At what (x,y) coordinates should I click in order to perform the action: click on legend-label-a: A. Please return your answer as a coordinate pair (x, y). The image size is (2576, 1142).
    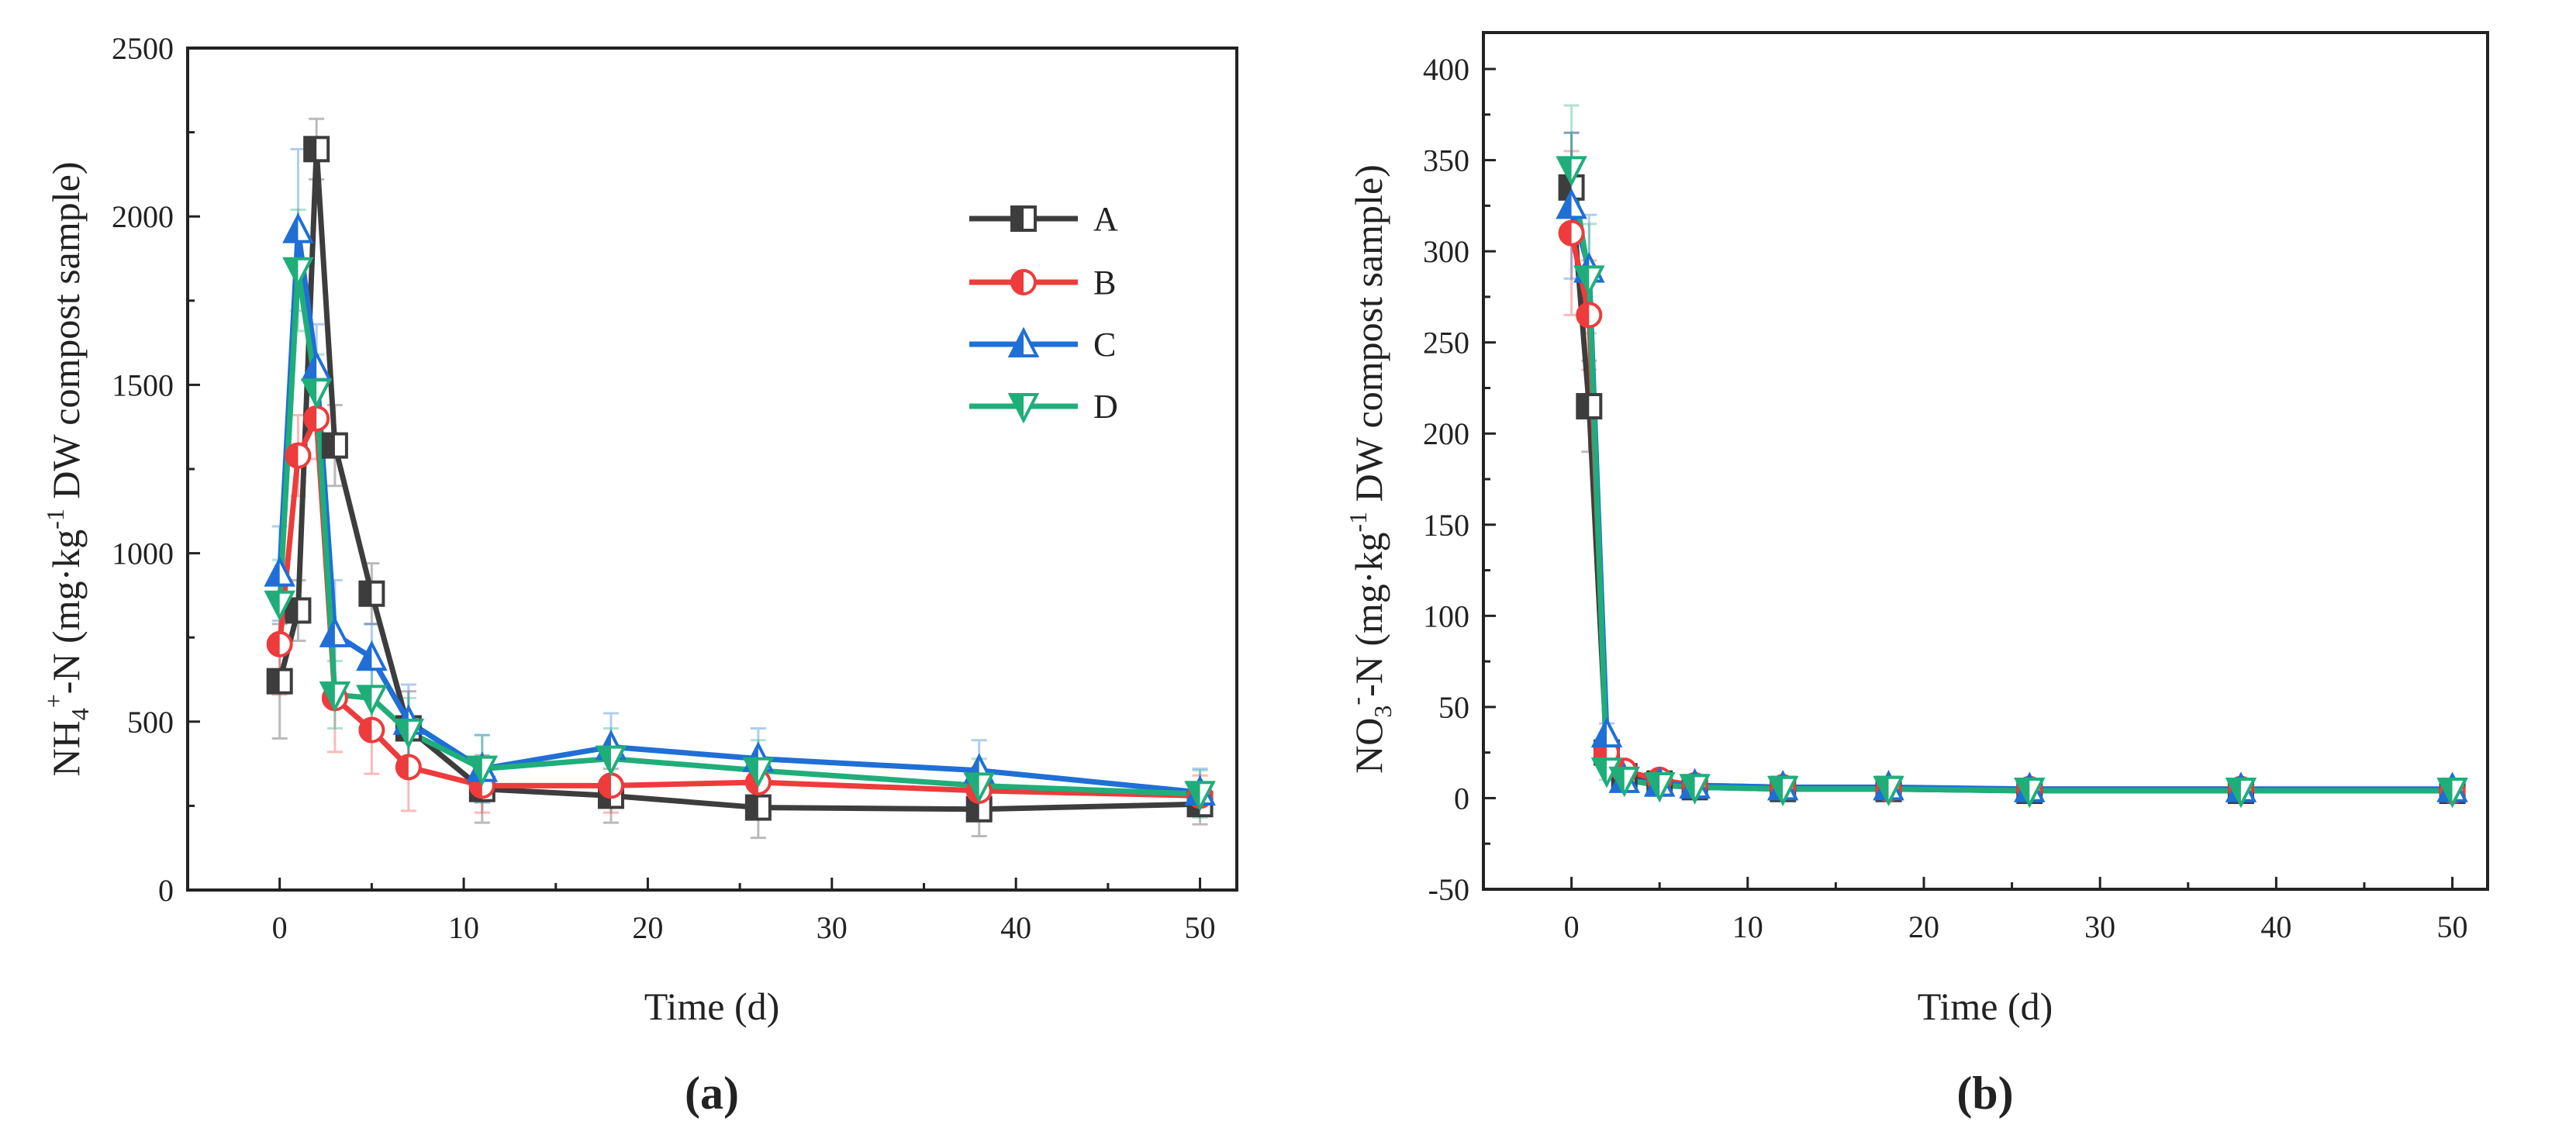
    Looking at the image, I should click on (1105, 219).